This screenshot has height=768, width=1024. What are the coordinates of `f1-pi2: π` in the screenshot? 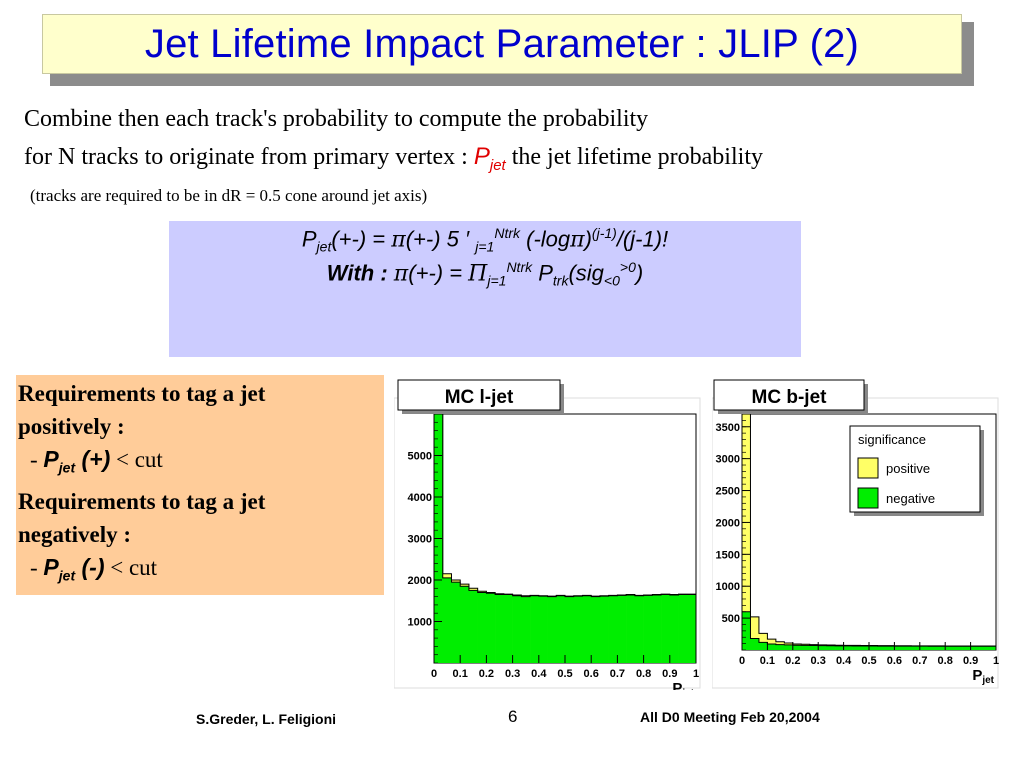 It's located at (577, 240).